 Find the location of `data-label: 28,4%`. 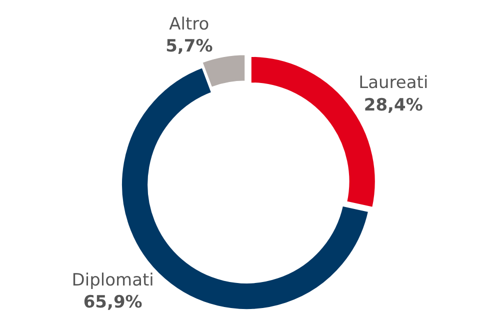

data-label: 28,4% is located at coordinates (393, 105).